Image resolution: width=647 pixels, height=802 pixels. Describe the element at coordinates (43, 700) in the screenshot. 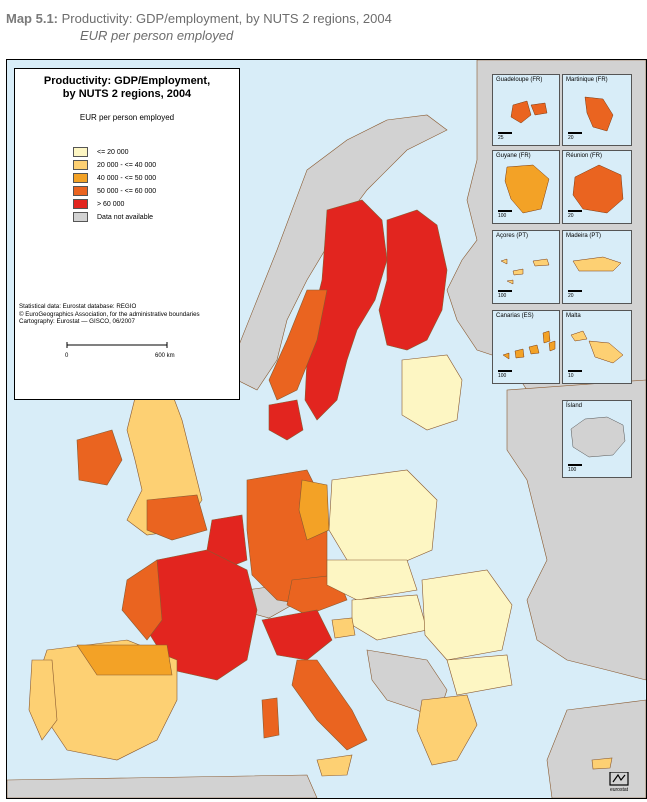

I see `portugal-region` at that location.